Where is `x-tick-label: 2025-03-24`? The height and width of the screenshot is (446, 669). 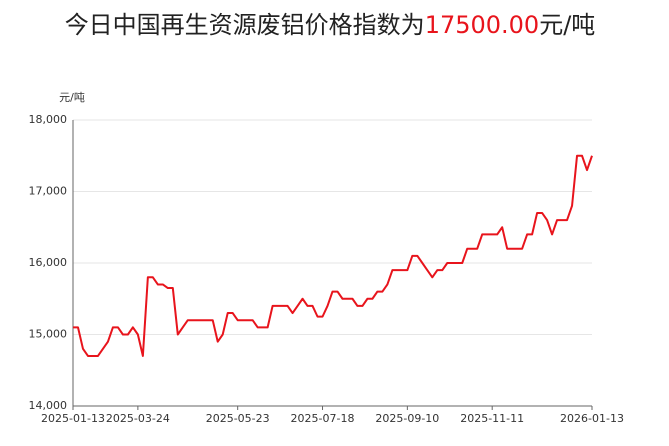 x-tick-label: 2025-03-24 is located at coordinates (138, 418).